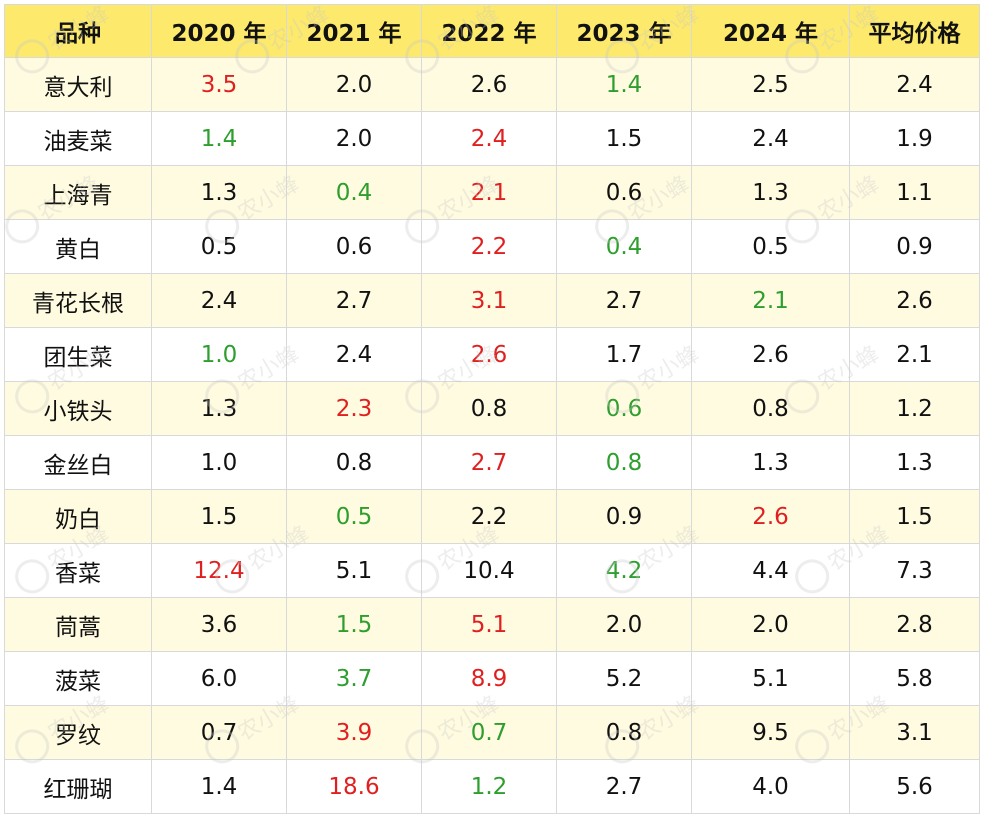 The height and width of the screenshot is (822, 993). Describe the element at coordinates (914, 678) in the screenshot. I see `average-price-cell: 5.8` at that location.